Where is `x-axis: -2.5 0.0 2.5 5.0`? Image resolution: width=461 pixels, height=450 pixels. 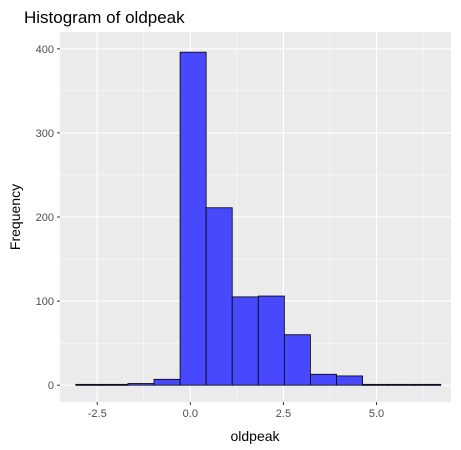 x-axis: -2.5 0.0 2.5 5.0 is located at coordinates (236, 411).